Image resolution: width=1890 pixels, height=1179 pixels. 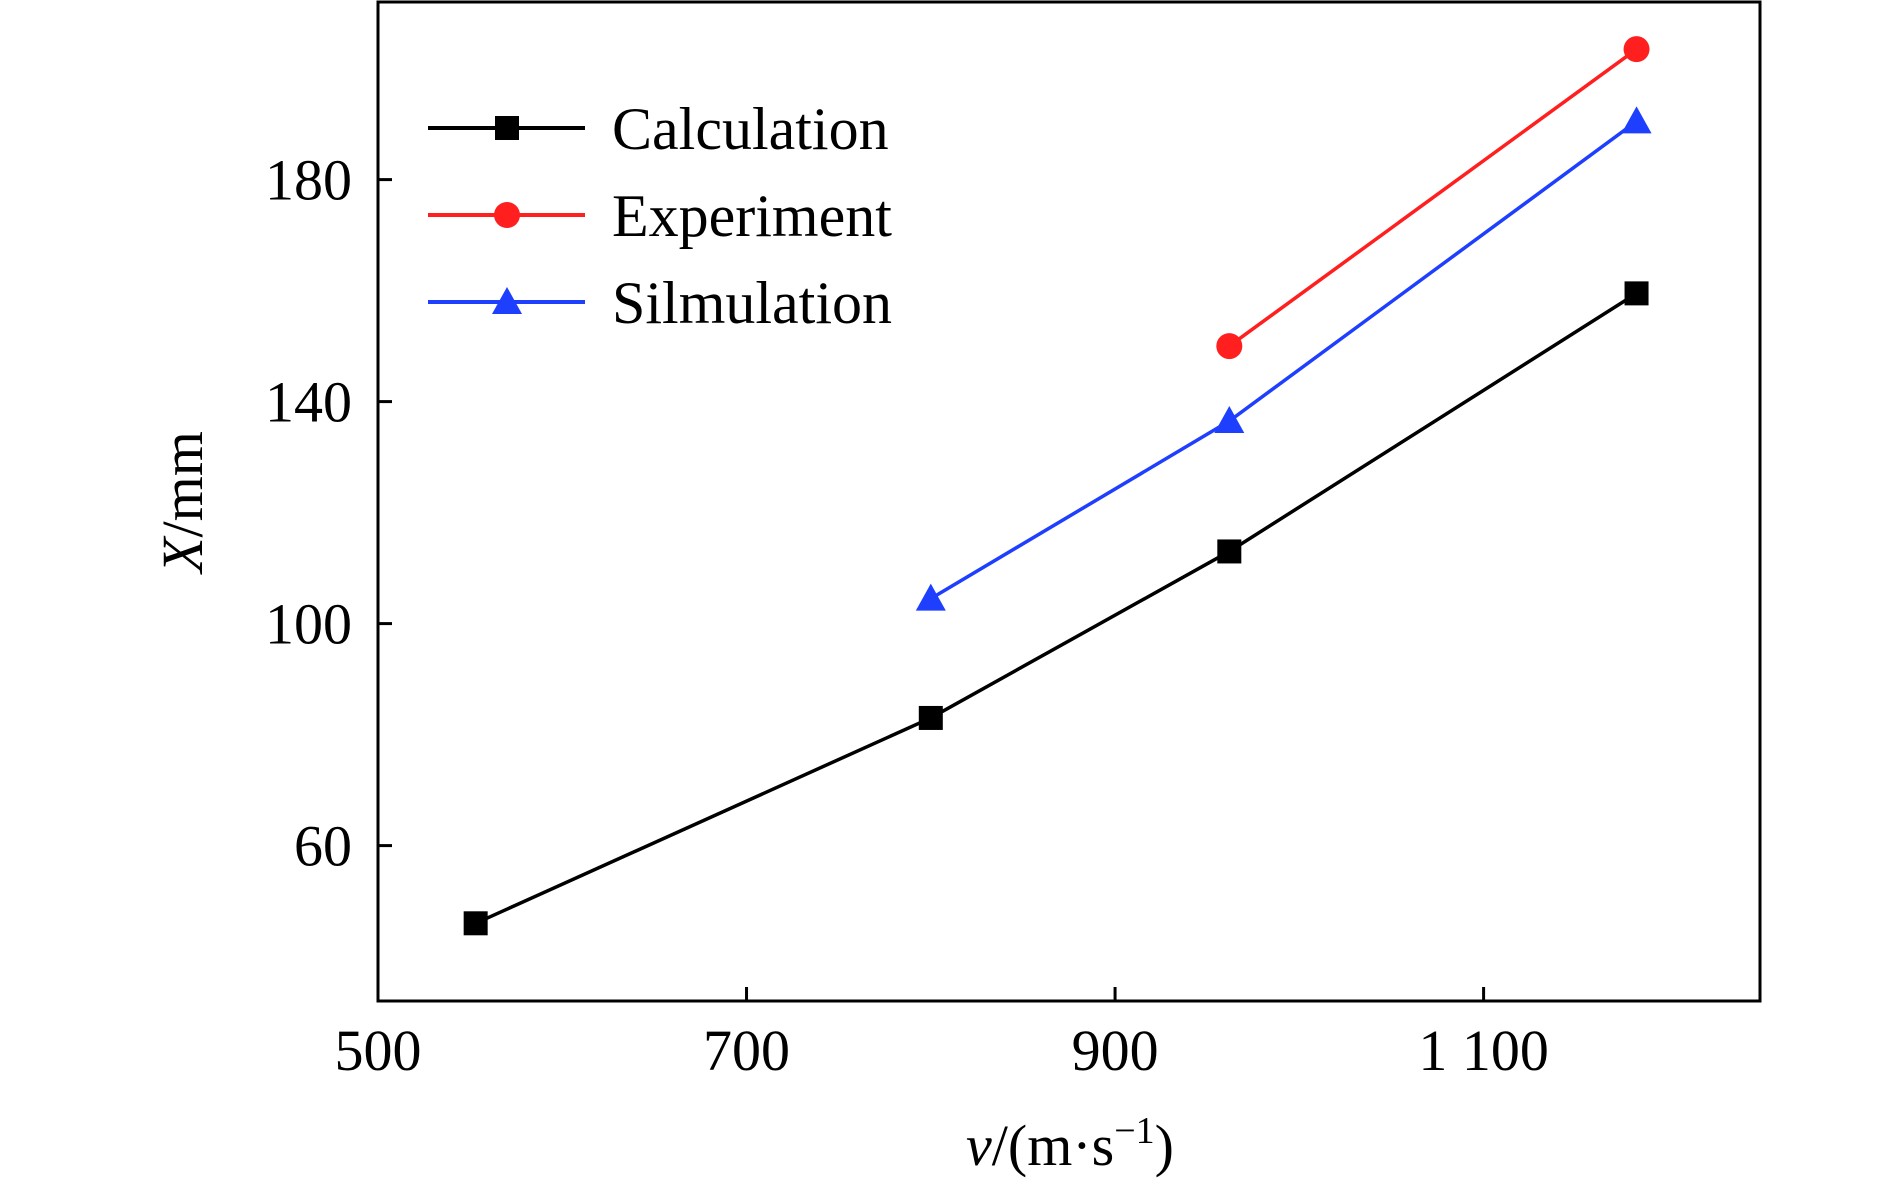 I want to click on x-axis-ticks: 500 700 900 1 100, so click(x=942, y=1035).